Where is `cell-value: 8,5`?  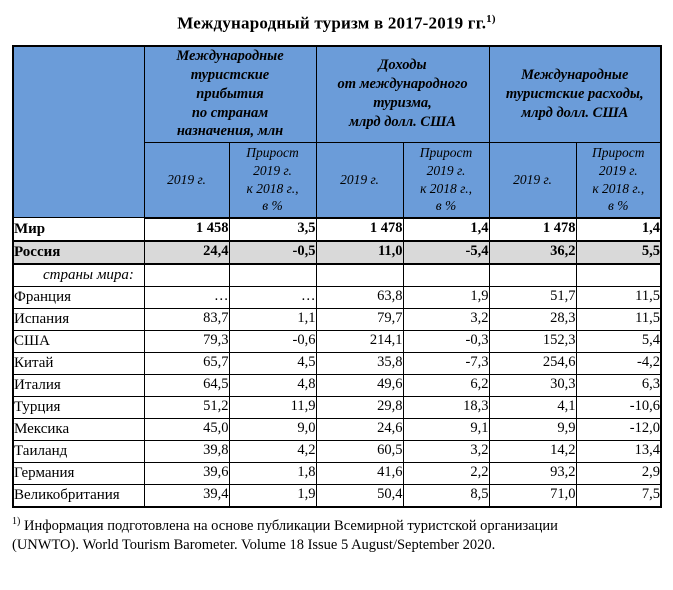
cell-value: 8,5 is located at coordinates (446, 495).